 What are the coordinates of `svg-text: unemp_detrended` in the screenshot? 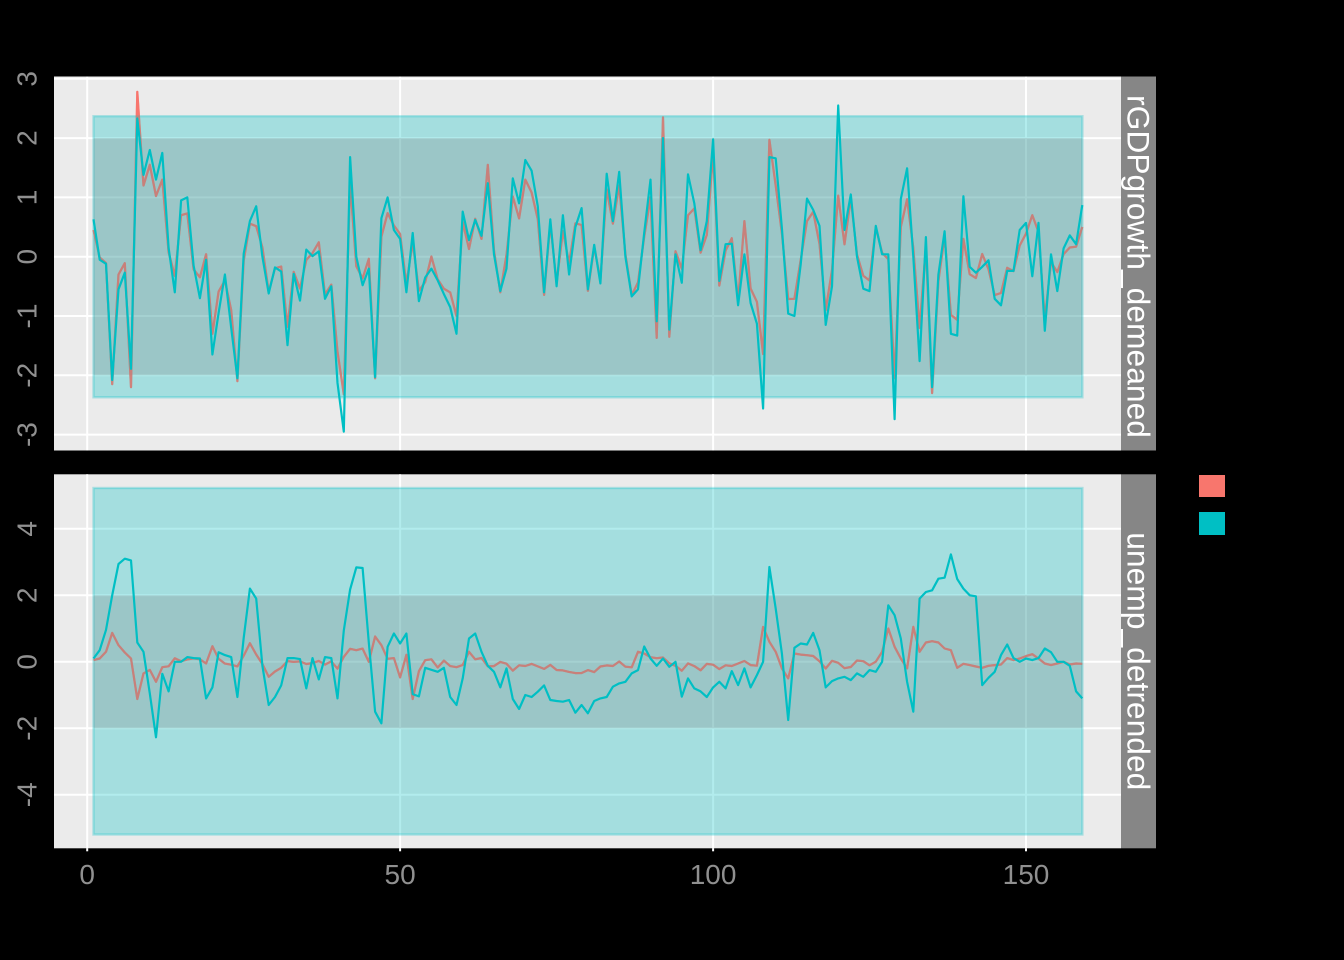 It's located at (1139, 661).